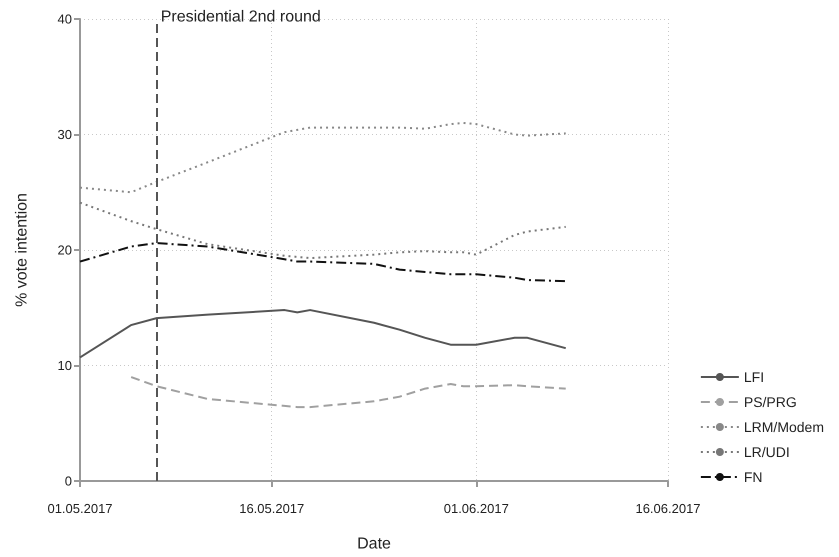  Describe the element at coordinates (770, 402) in the screenshot. I see `legend-label: PS/PRG` at that location.